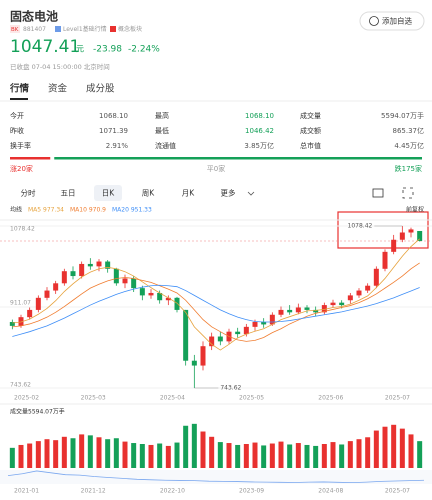 This screenshot has height=500, width=432. I want to click on stat-label: 今开, so click(17, 115).